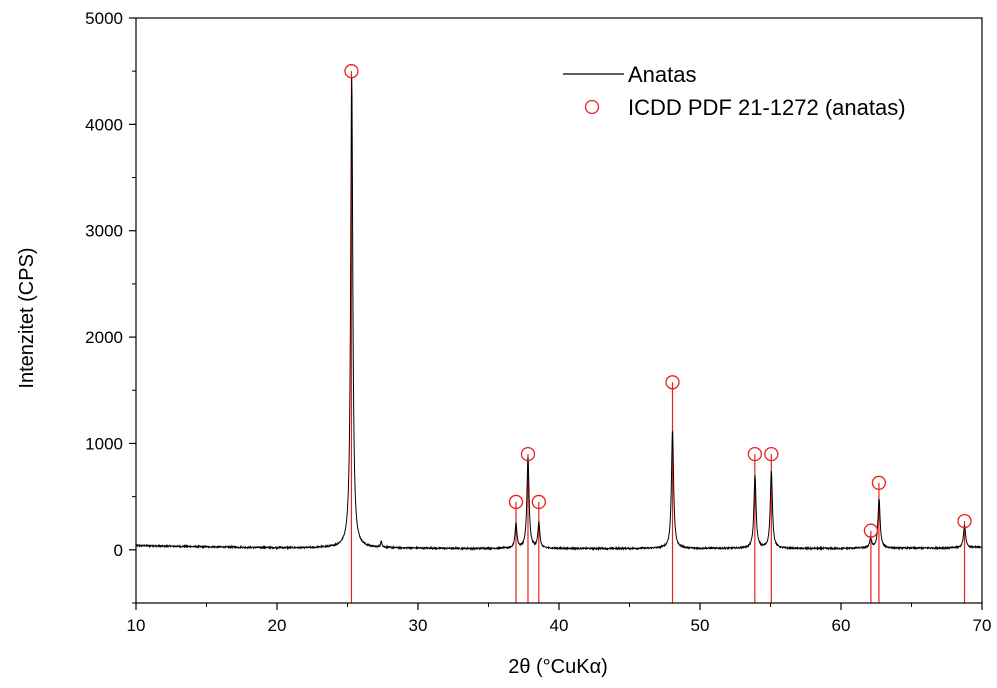  I want to click on y-tick-label: 0, so click(118, 550).